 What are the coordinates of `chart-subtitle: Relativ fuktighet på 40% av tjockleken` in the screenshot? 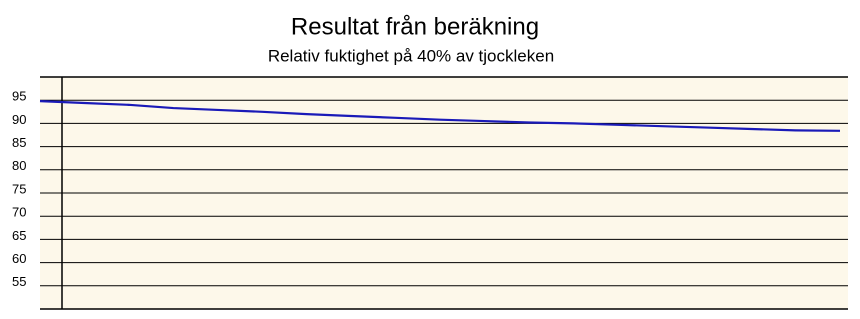 It's located at (411, 55).